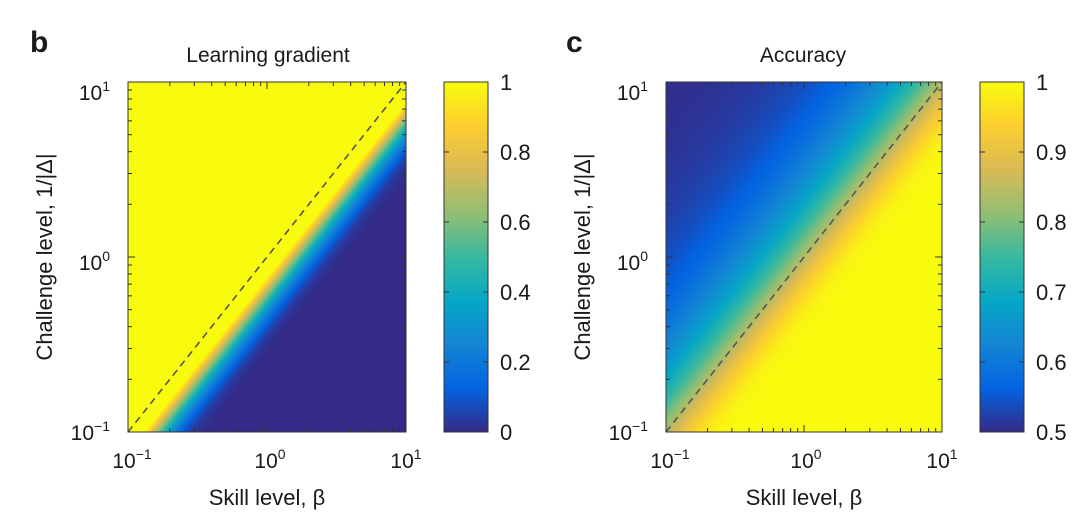 This screenshot has height=526, width=1080. Describe the element at coordinates (582, 256) in the screenshot. I see `y-axis-label-c: Challenge level, 1/|Δ|` at that location.